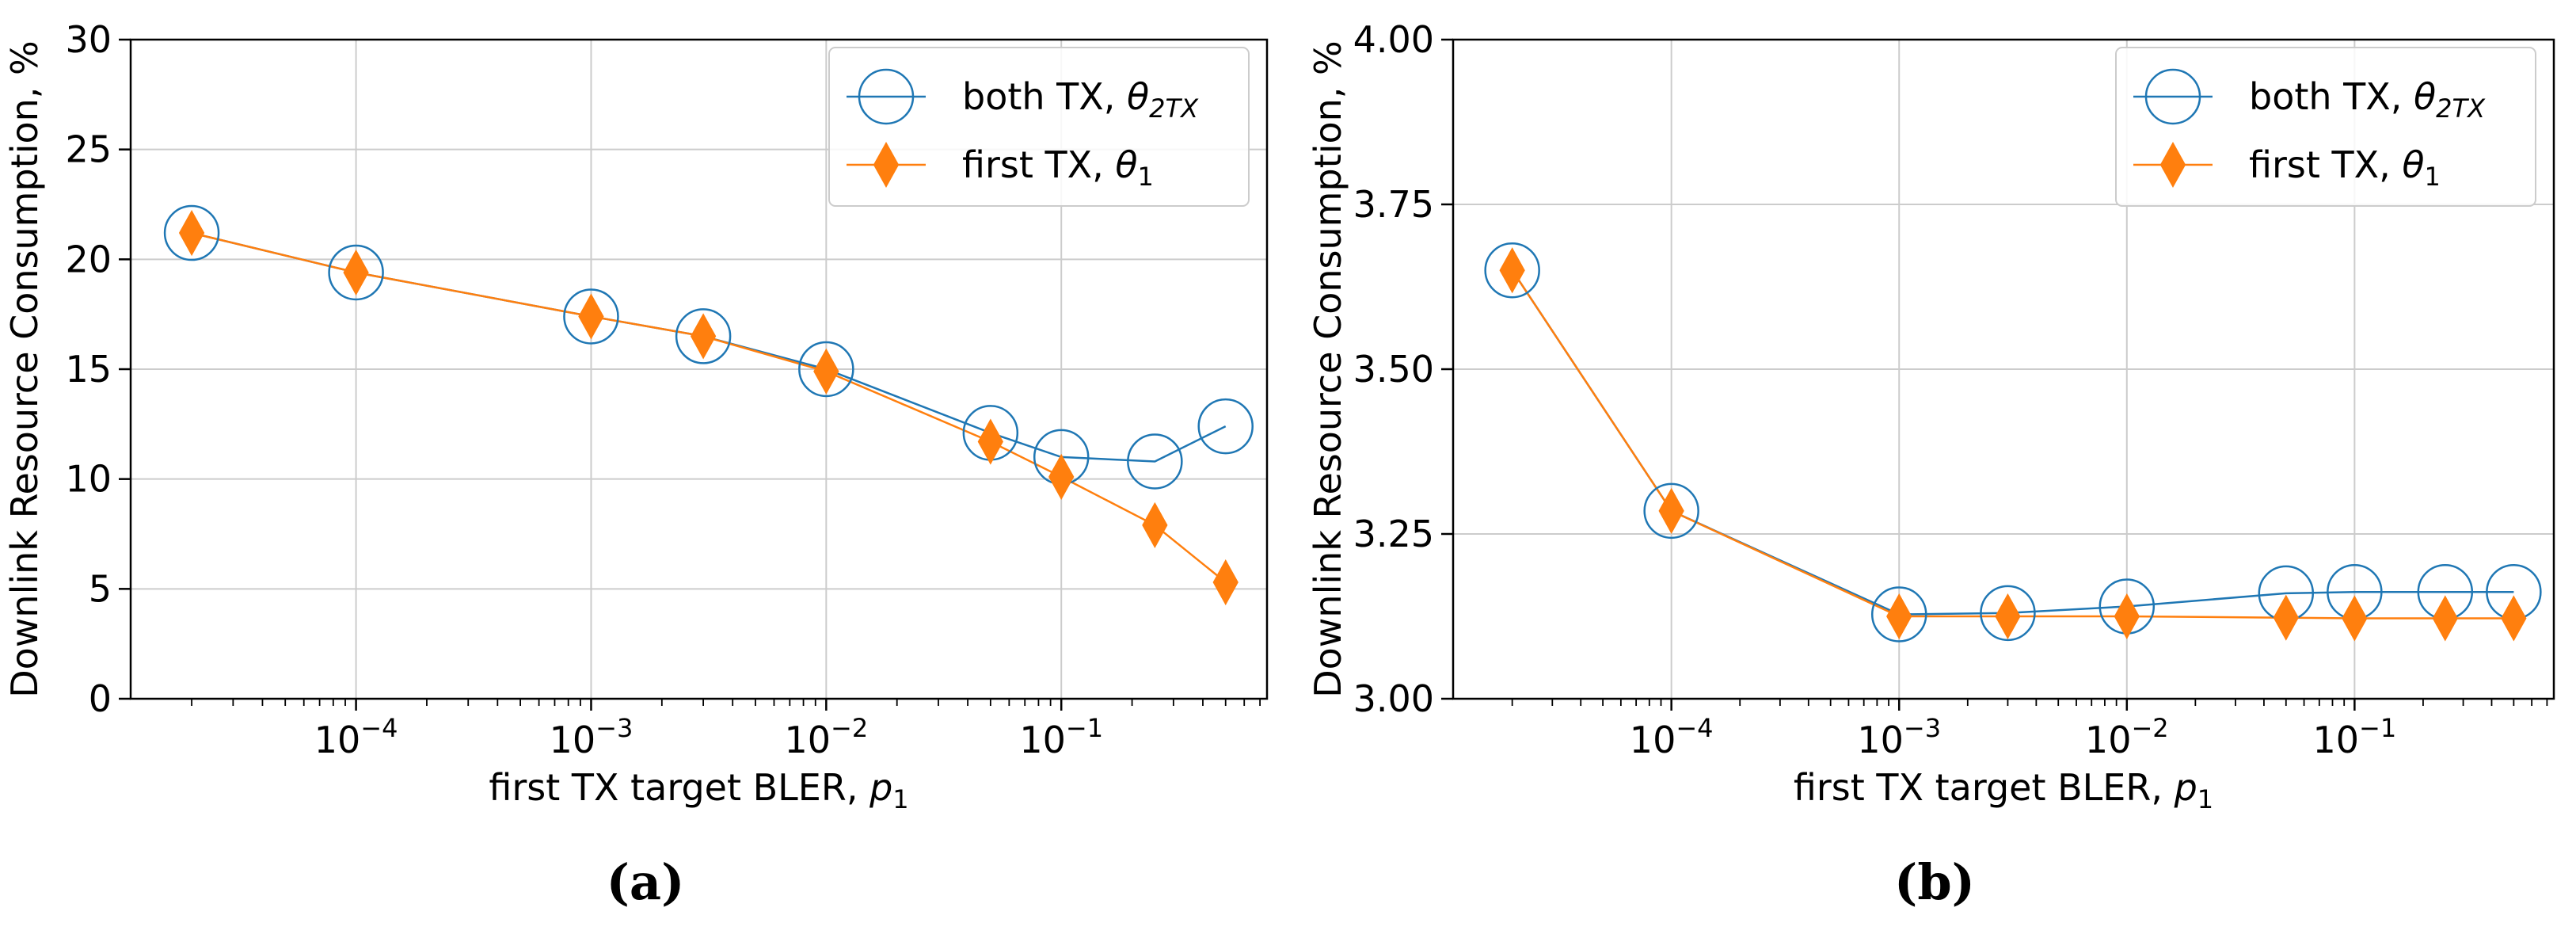 The height and width of the screenshot is (938, 2576). Describe the element at coordinates (88, 259) in the screenshot. I see `y-tick-label: 20` at that location.